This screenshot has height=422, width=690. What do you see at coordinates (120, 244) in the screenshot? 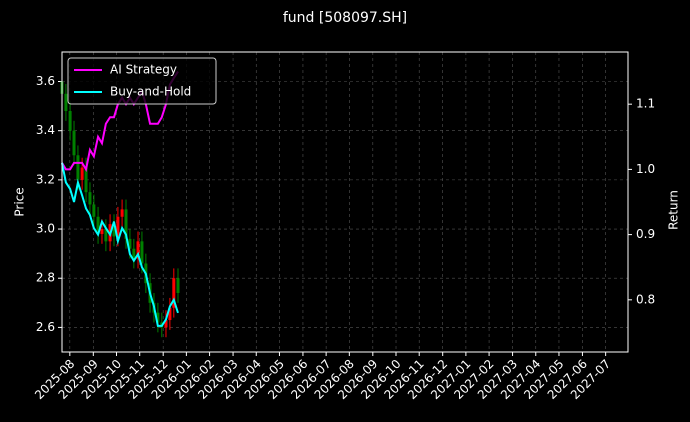
I see `series-line` at bounding box center [120, 244].